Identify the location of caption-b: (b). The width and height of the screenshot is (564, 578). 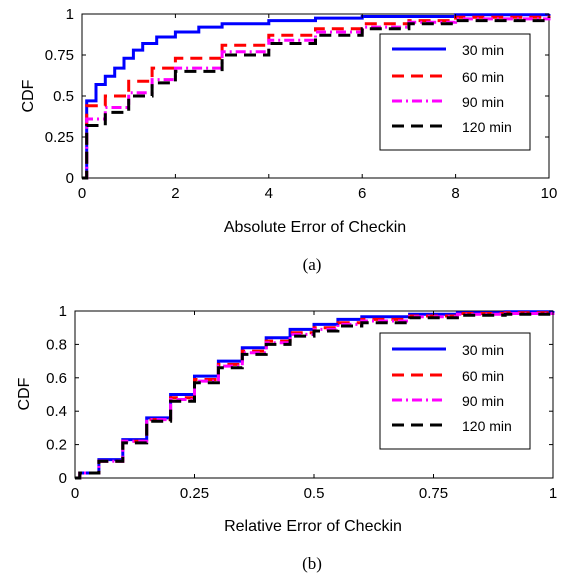
(312, 563).